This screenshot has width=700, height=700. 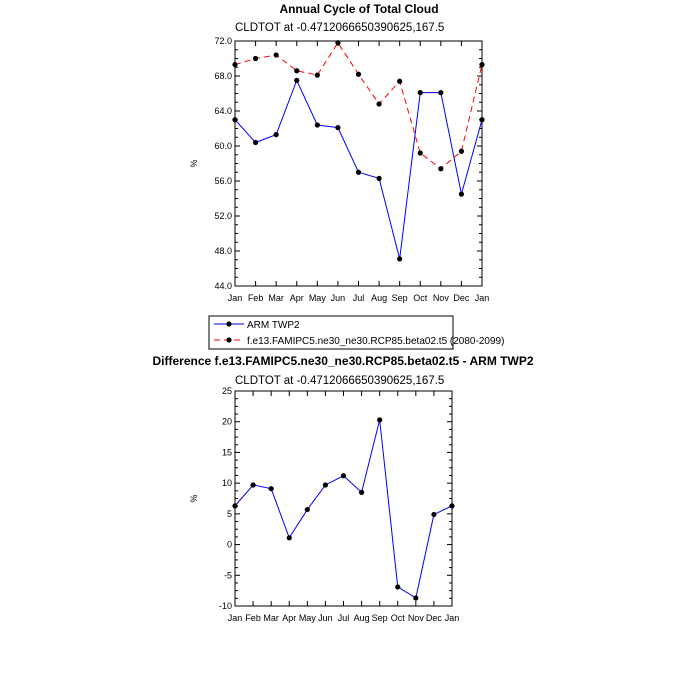 I want to click on legend-box, so click(x=331, y=332).